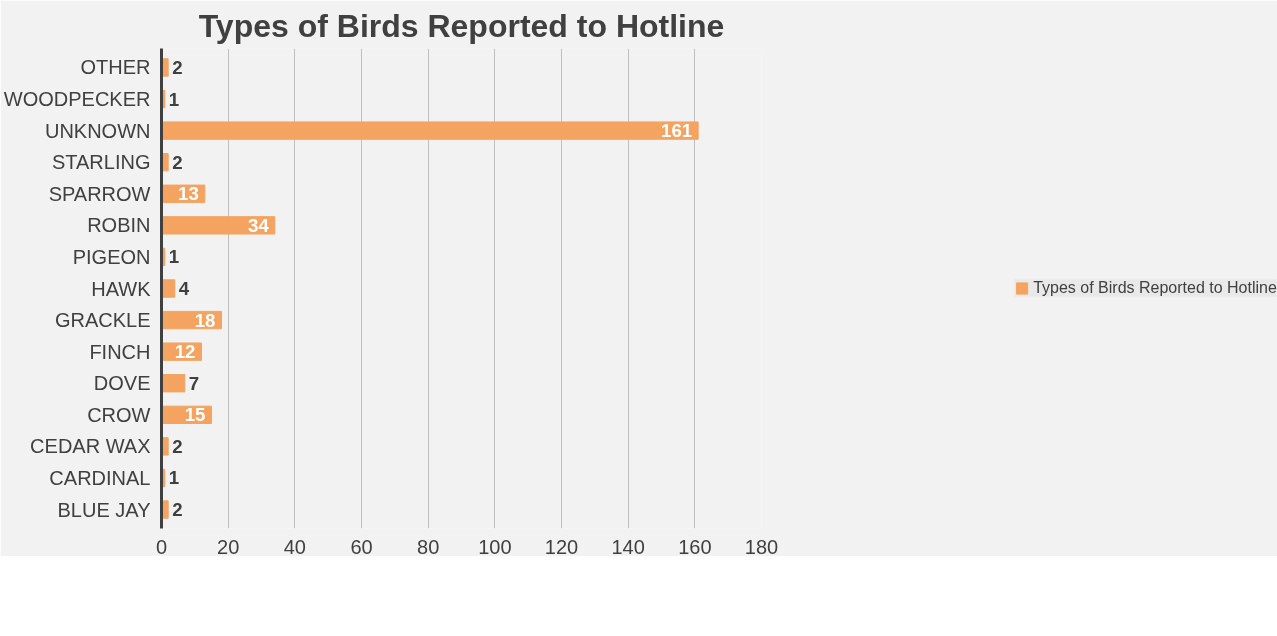  I want to click on y-tick-label: GRACKLE, so click(102, 320).